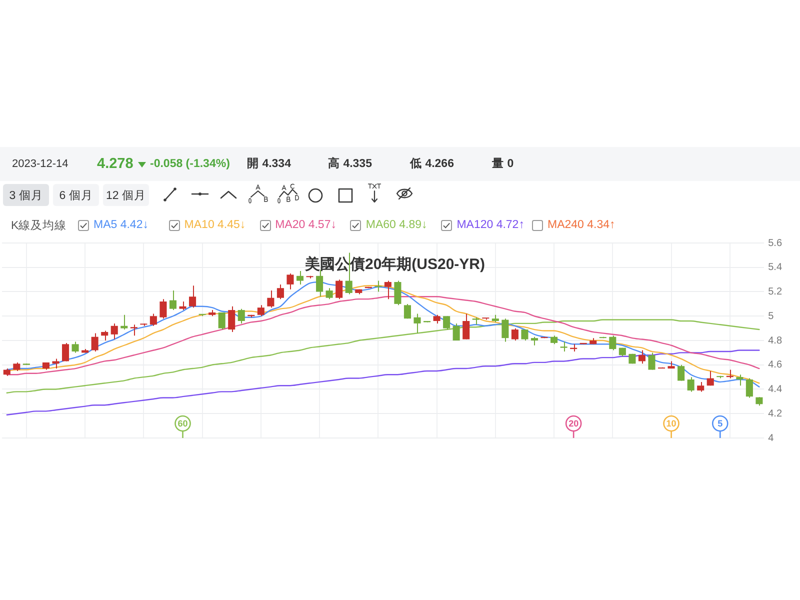 The height and width of the screenshot is (600, 800). I want to click on y-tick-label: 5.4, so click(775, 268).